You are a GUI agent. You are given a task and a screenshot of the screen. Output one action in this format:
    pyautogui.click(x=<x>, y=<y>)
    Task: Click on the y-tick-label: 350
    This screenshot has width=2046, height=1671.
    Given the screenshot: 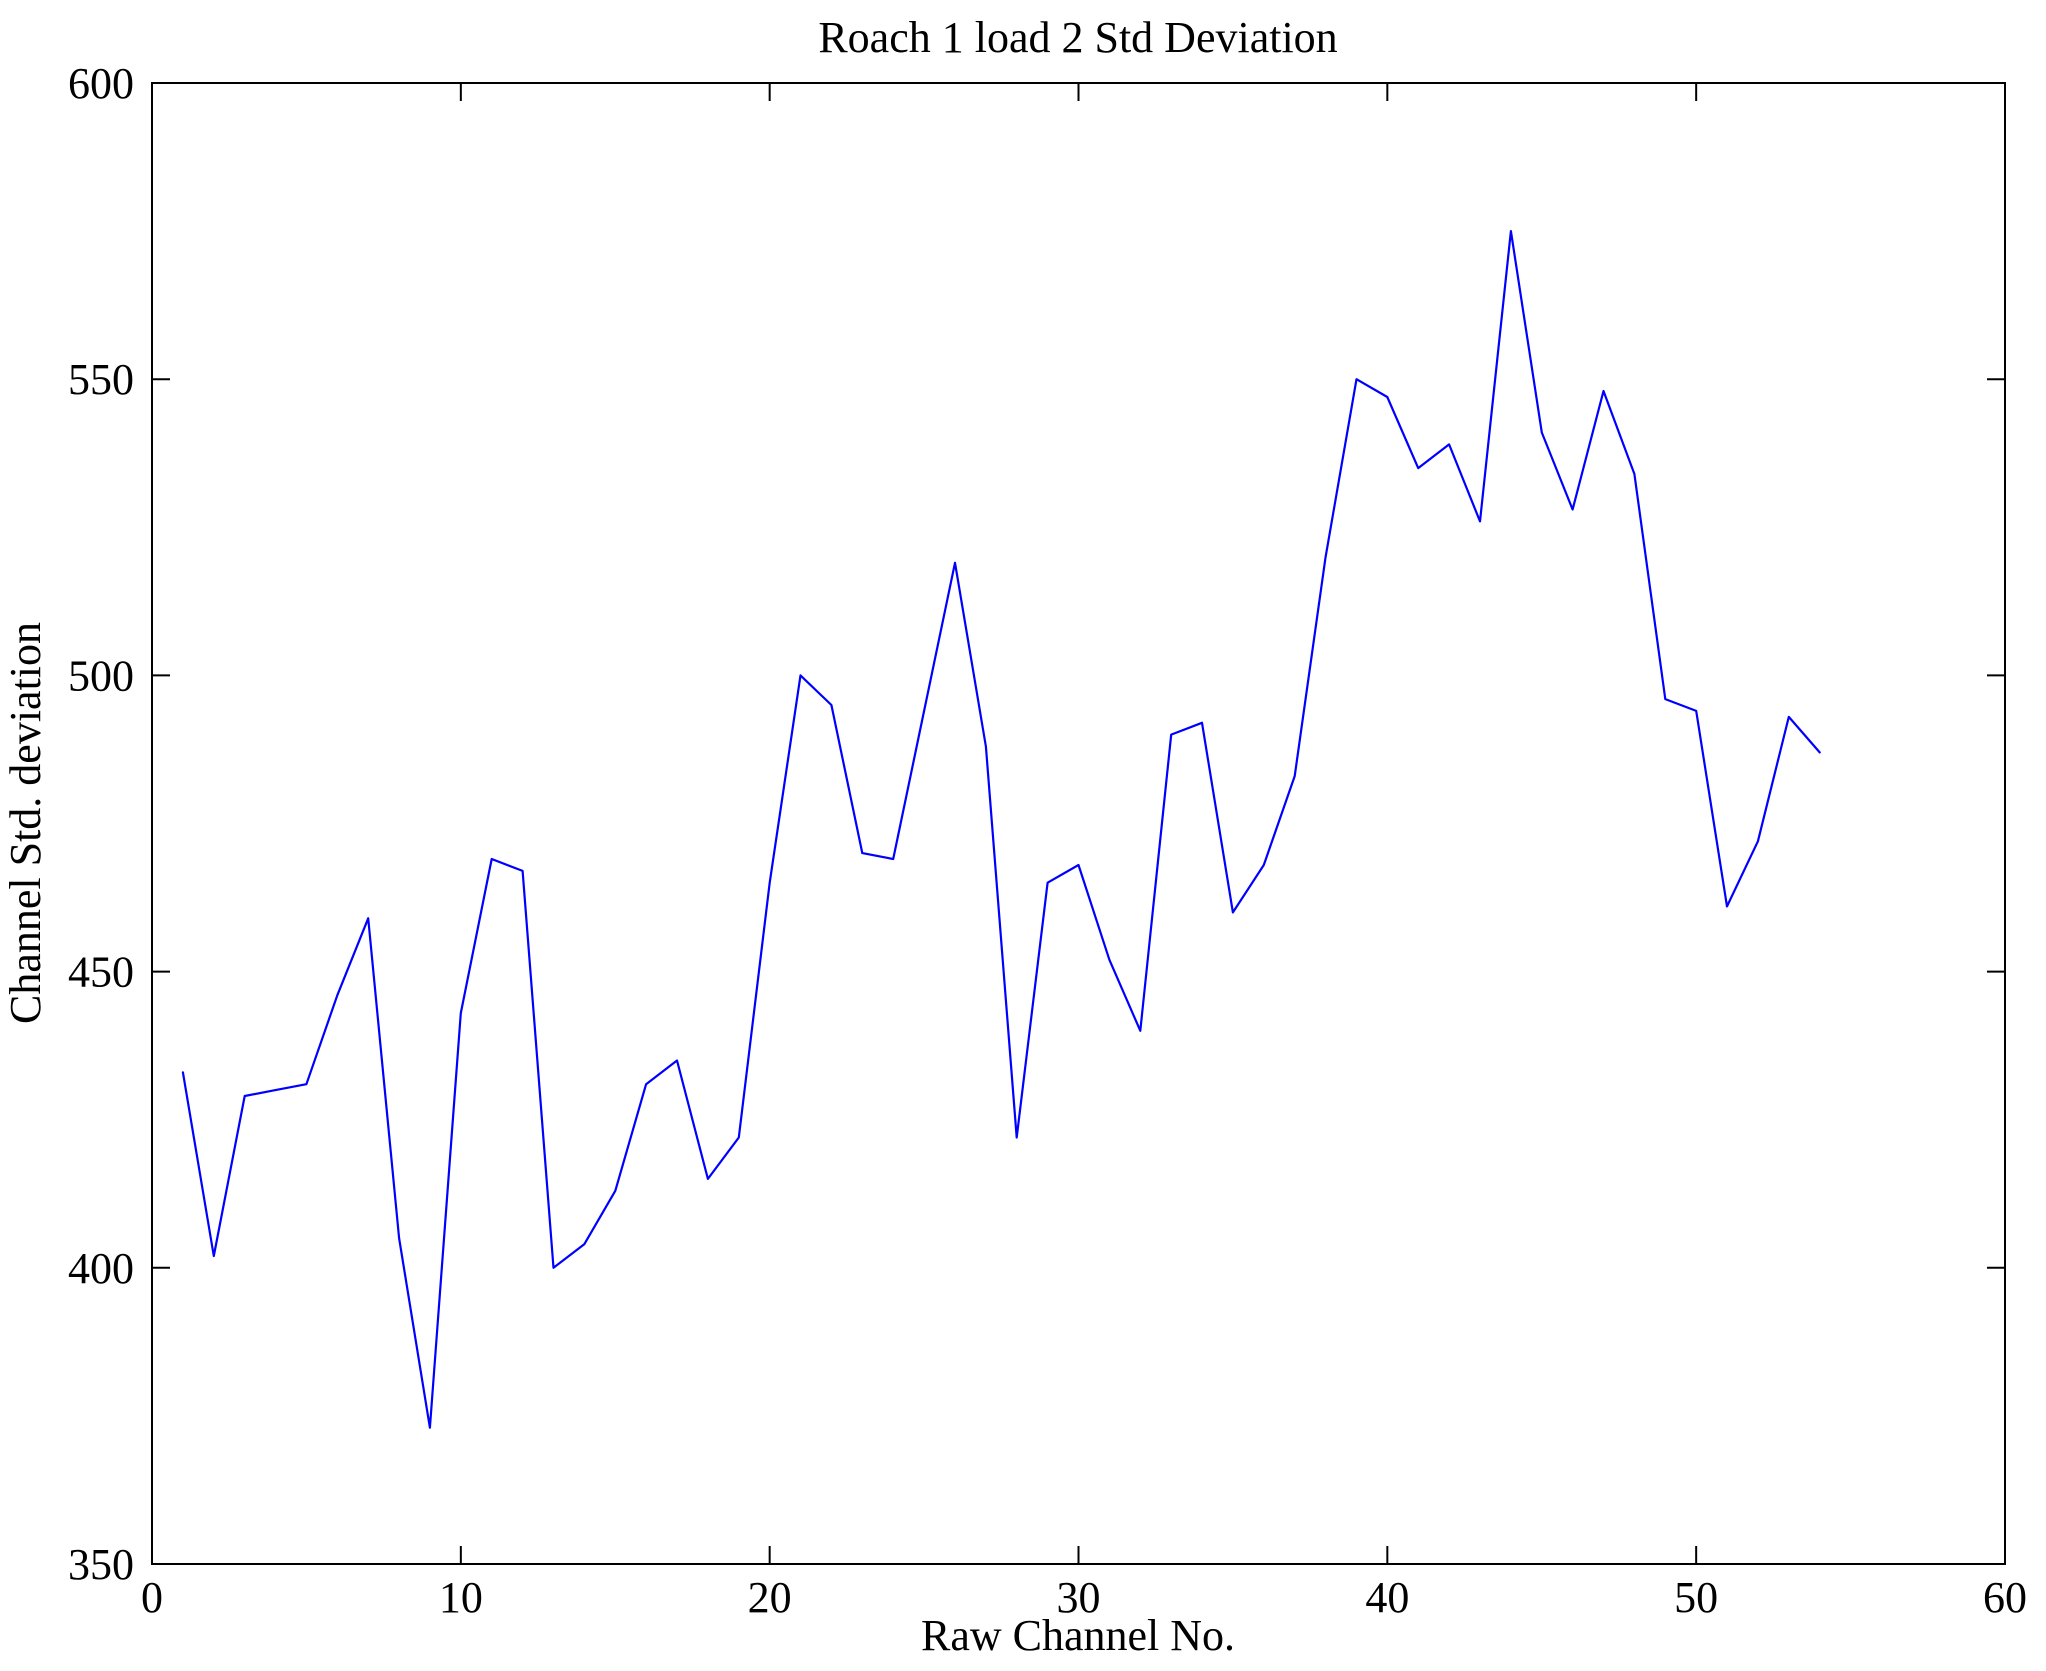 What is the action you would take?
    pyautogui.click(x=101, y=1564)
    